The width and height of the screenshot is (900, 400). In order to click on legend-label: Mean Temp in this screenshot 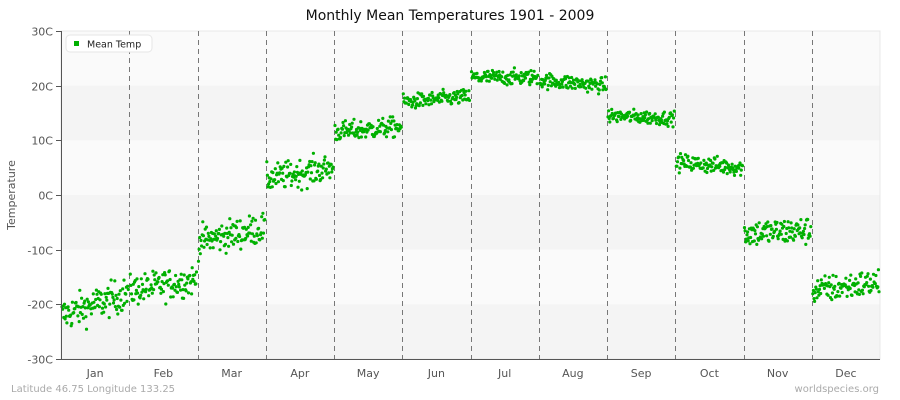, I will do `click(114, 45)`.